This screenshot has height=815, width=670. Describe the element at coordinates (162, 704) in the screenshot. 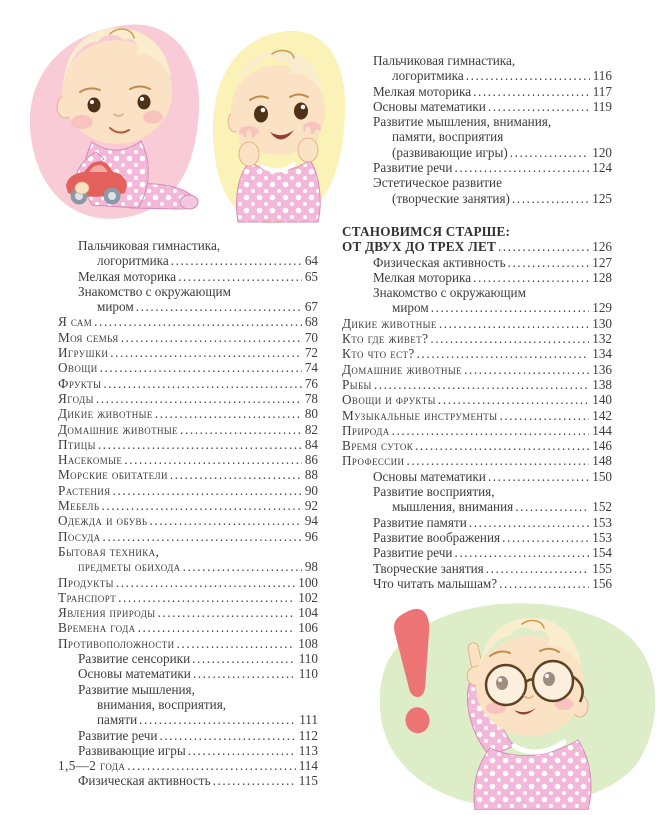

I see `toc-entry-label: внимания, восприятия,` at that location.